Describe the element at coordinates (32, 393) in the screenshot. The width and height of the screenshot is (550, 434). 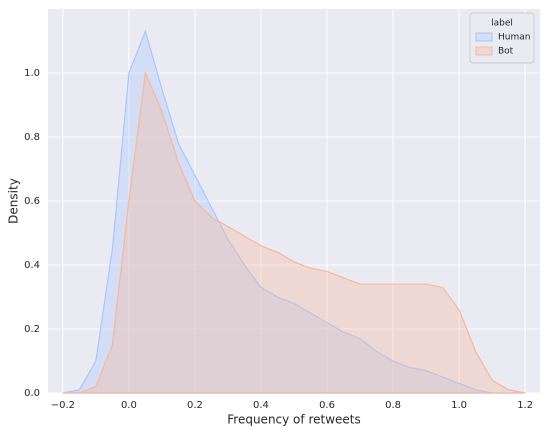
I see `y-tick-label: 0.0` at that location.